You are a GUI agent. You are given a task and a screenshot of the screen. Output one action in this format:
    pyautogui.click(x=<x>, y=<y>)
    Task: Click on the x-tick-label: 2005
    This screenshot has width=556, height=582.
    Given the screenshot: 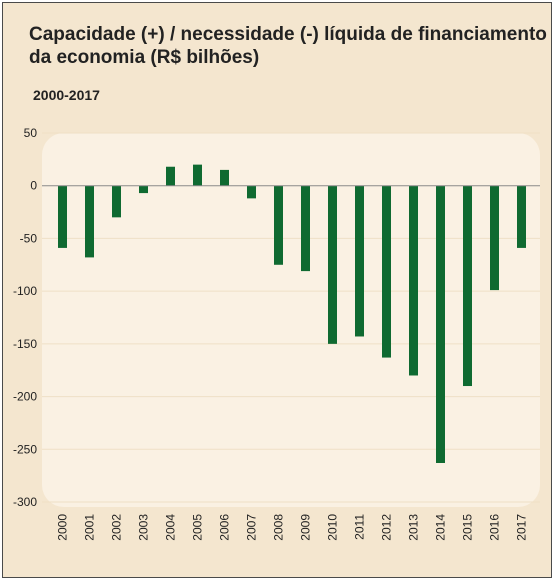 What is the action you would take?
    pyautogui.click(x=198, y=527)
    